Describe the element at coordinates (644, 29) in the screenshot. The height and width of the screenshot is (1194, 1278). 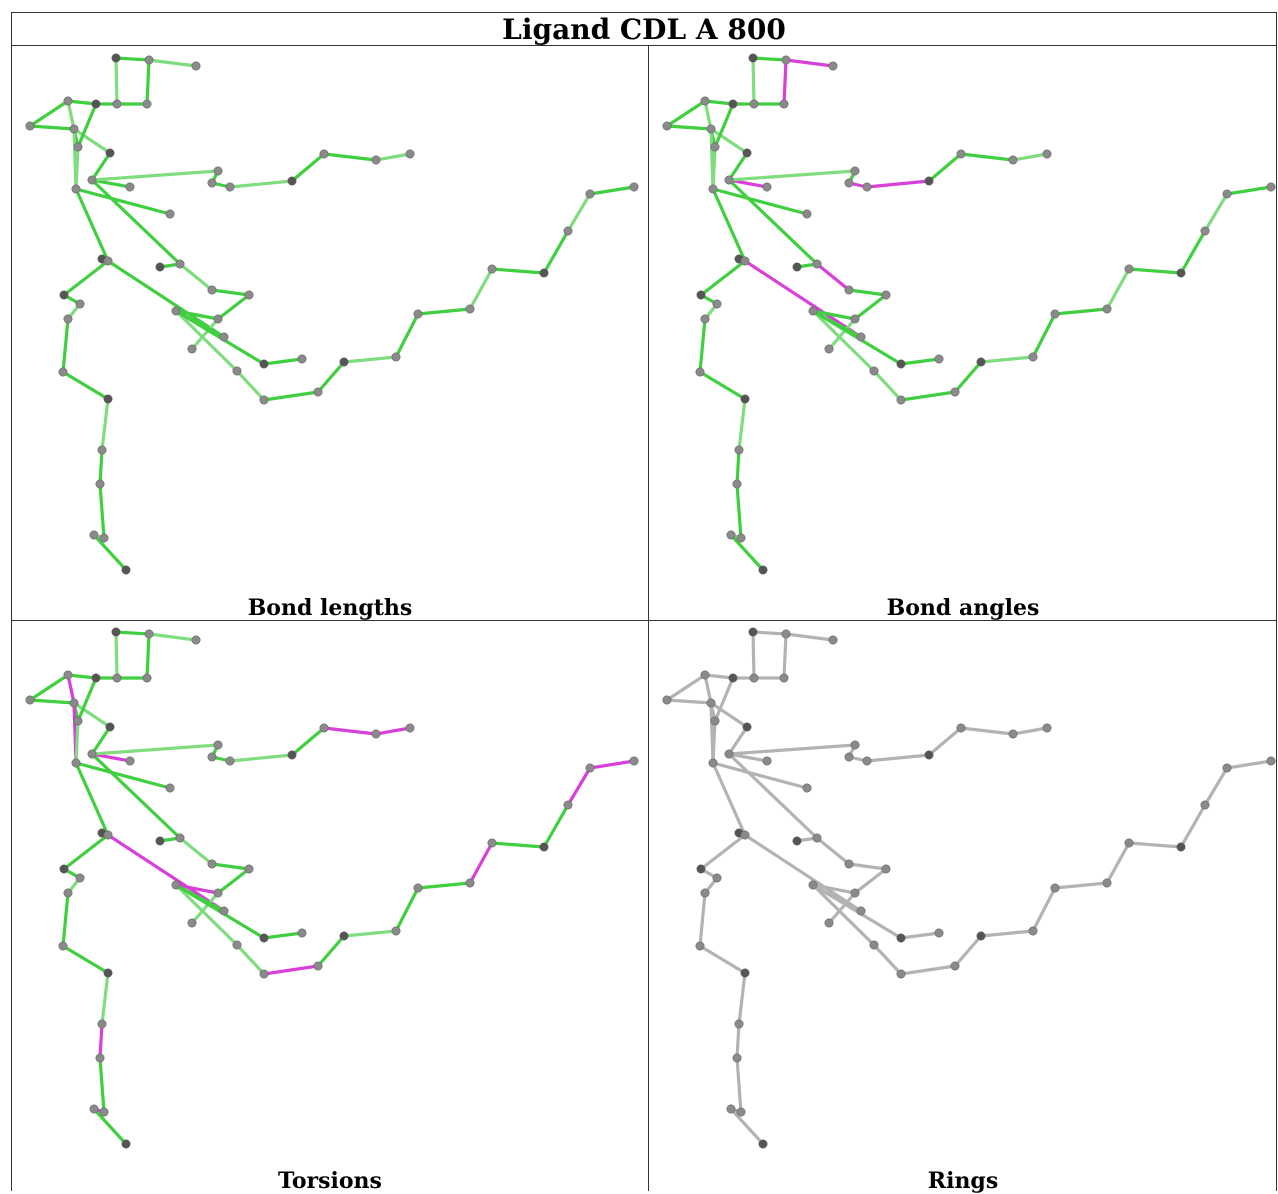
I see `figure-title: Ligand CDL A 800` at that location.